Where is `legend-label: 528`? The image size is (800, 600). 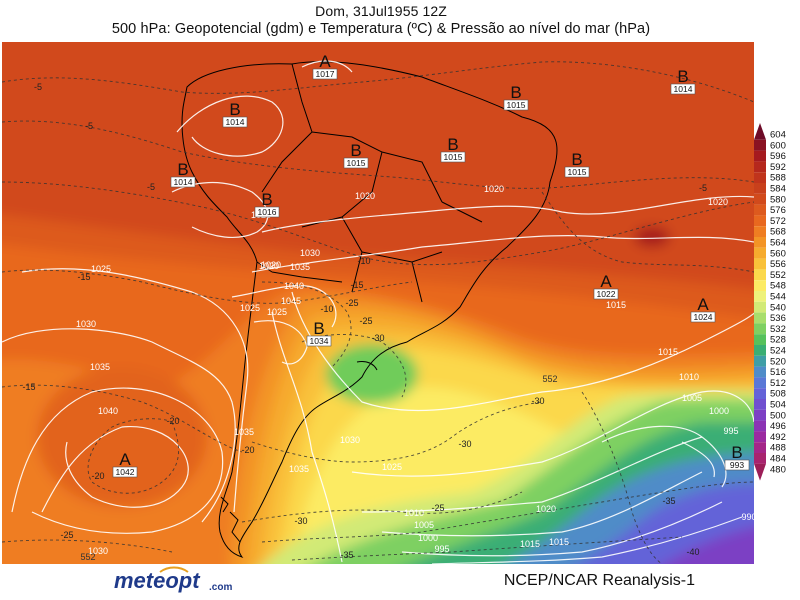 legend-label: 528 is located at coordinates (778, 340).